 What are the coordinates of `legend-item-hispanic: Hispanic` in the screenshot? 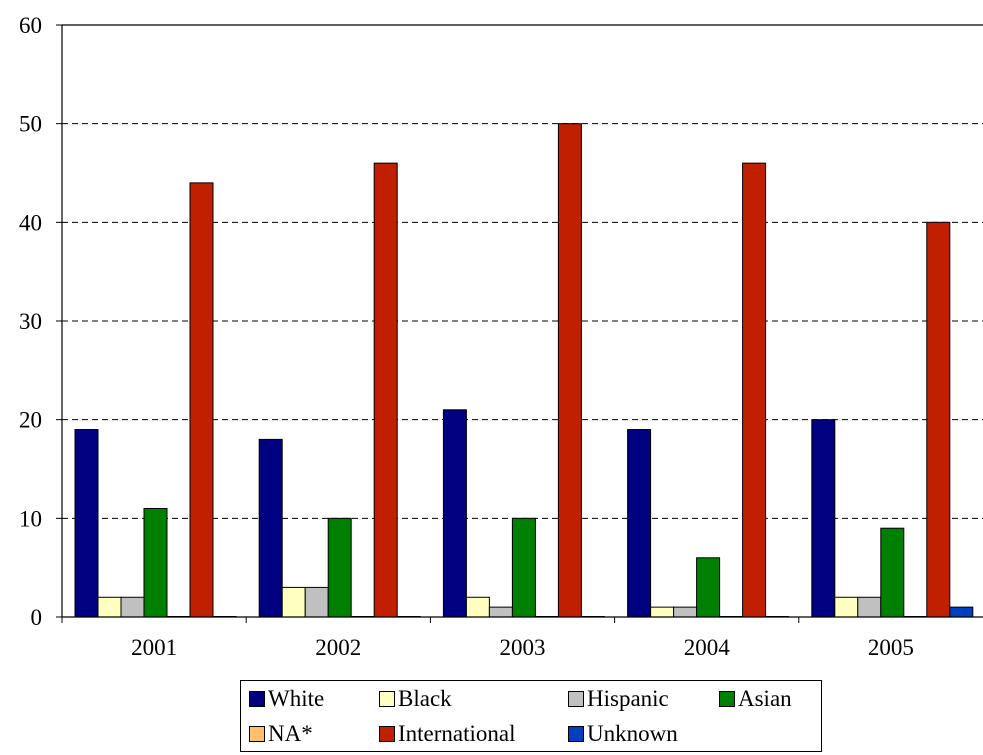 It's located at (618, 699).